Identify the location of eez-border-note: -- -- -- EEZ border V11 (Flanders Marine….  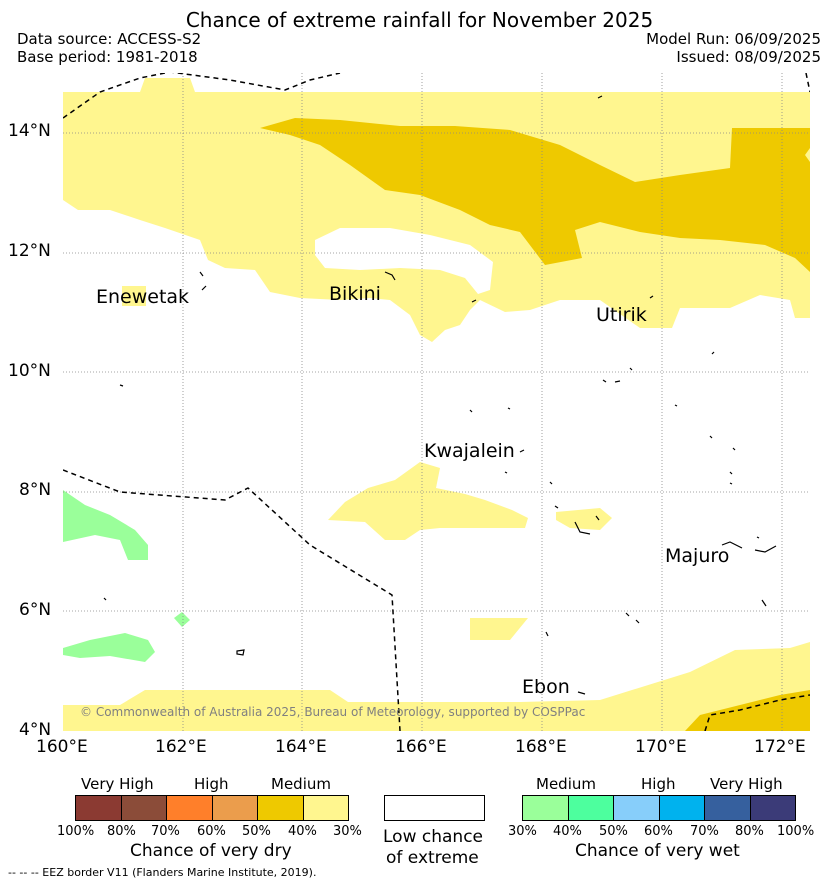
(162, 872).